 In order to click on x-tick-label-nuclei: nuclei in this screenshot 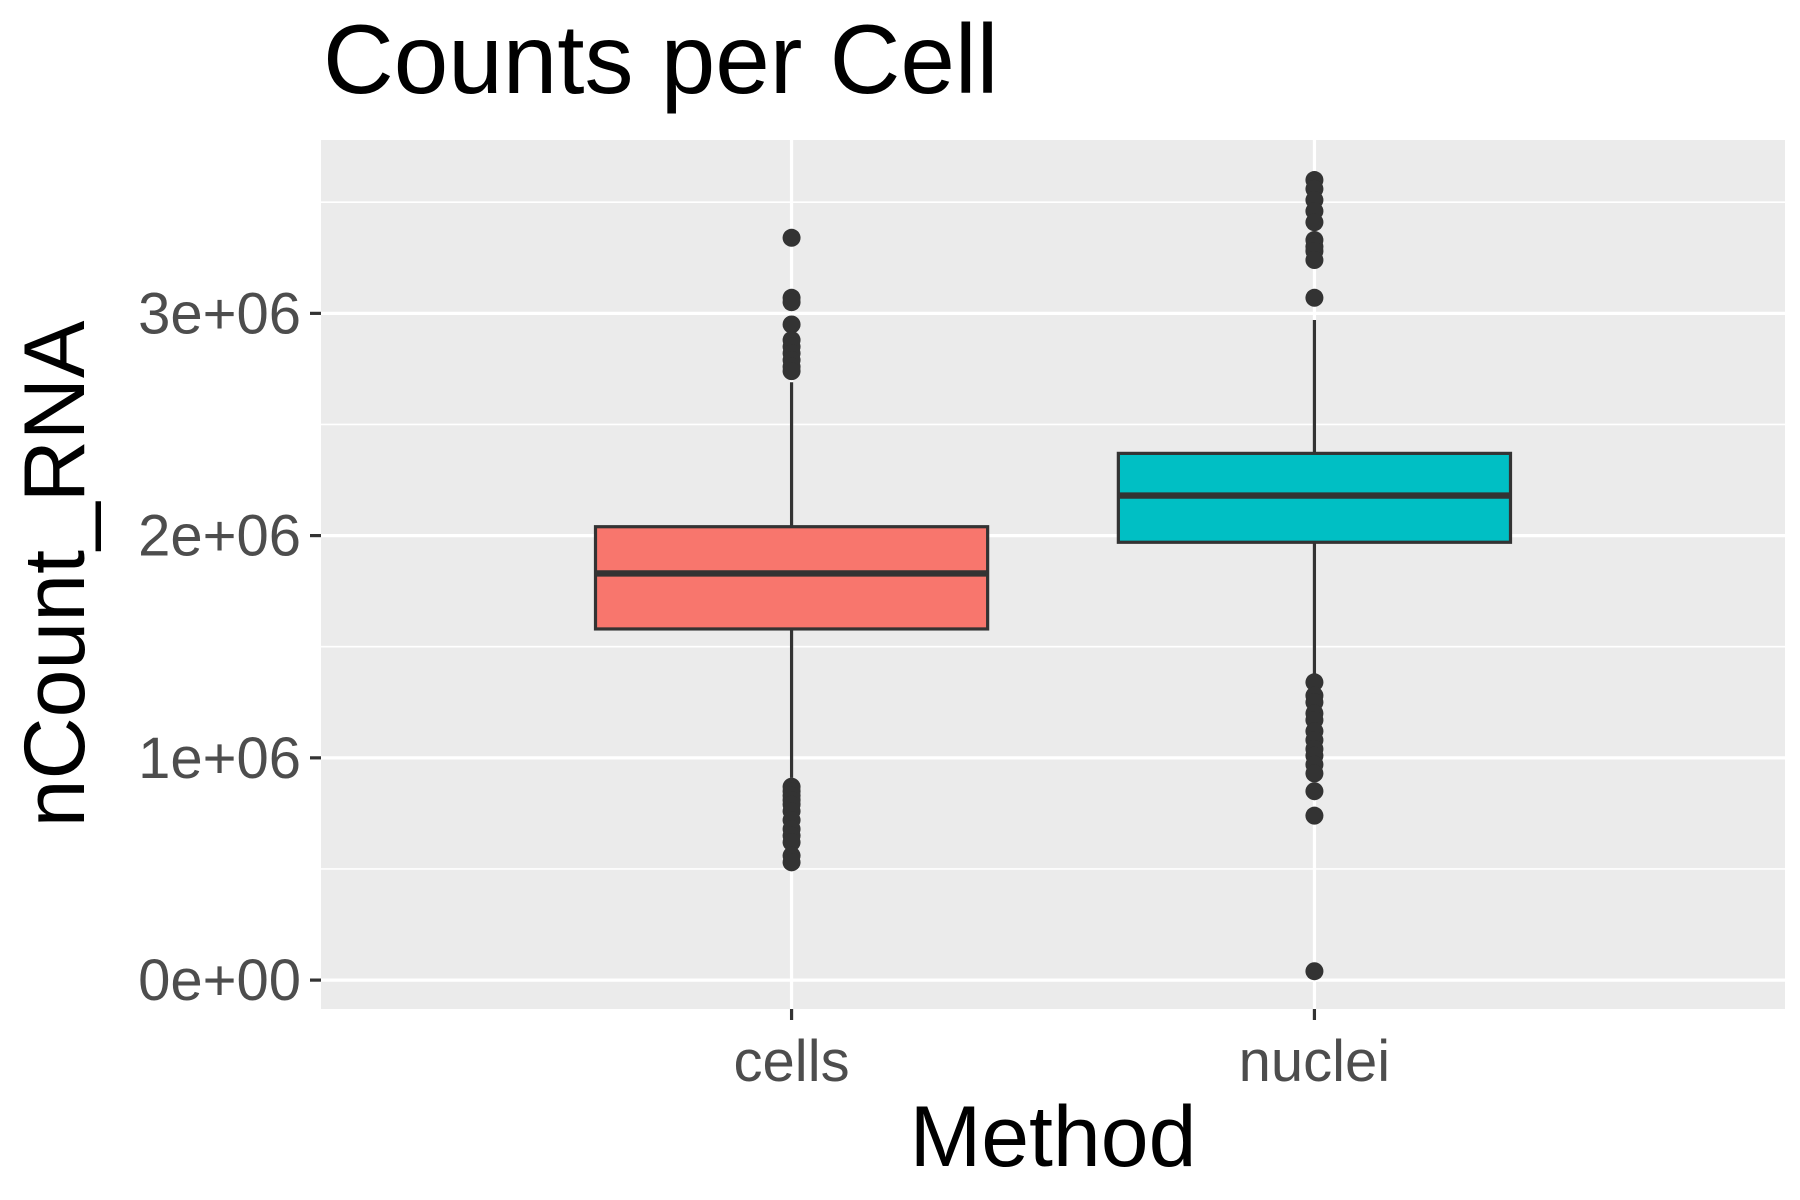, I will do `click(1315, 1061)`.